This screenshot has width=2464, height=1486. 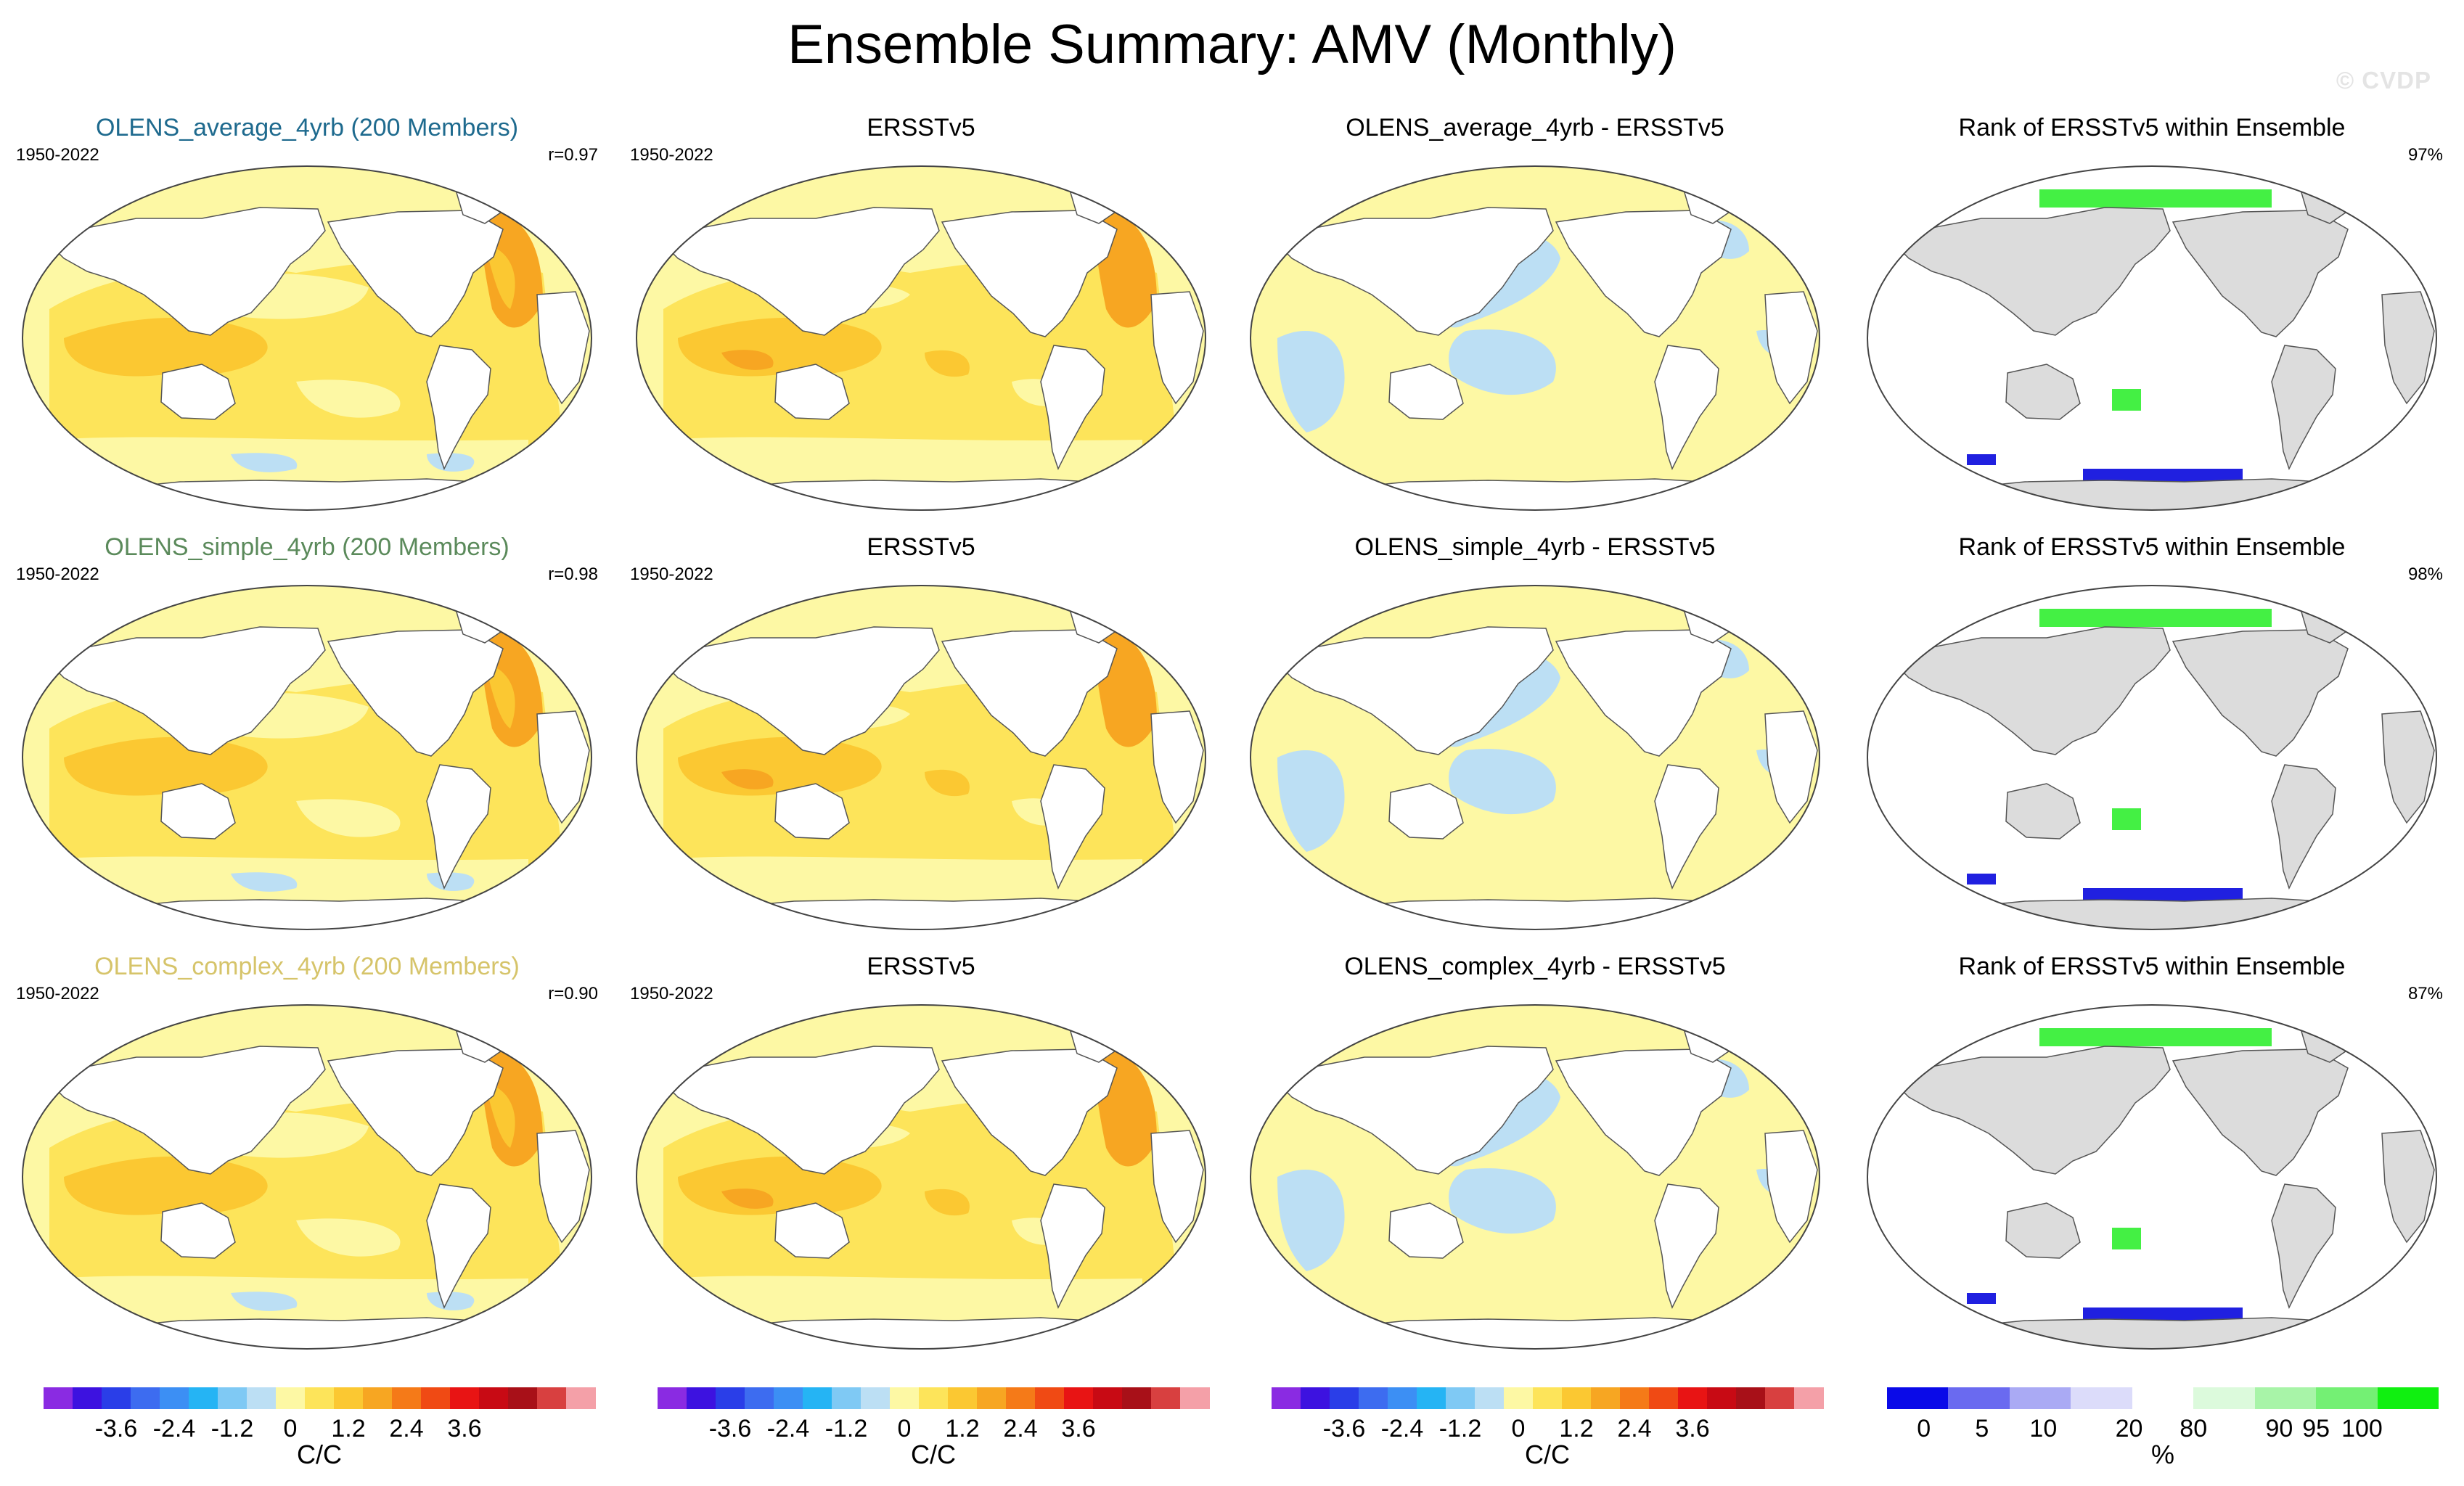 What do you see at coordinates (2425, 155) in the screenshot?
I see `panel-stat: 97%` at bounding box center [2425, 155].